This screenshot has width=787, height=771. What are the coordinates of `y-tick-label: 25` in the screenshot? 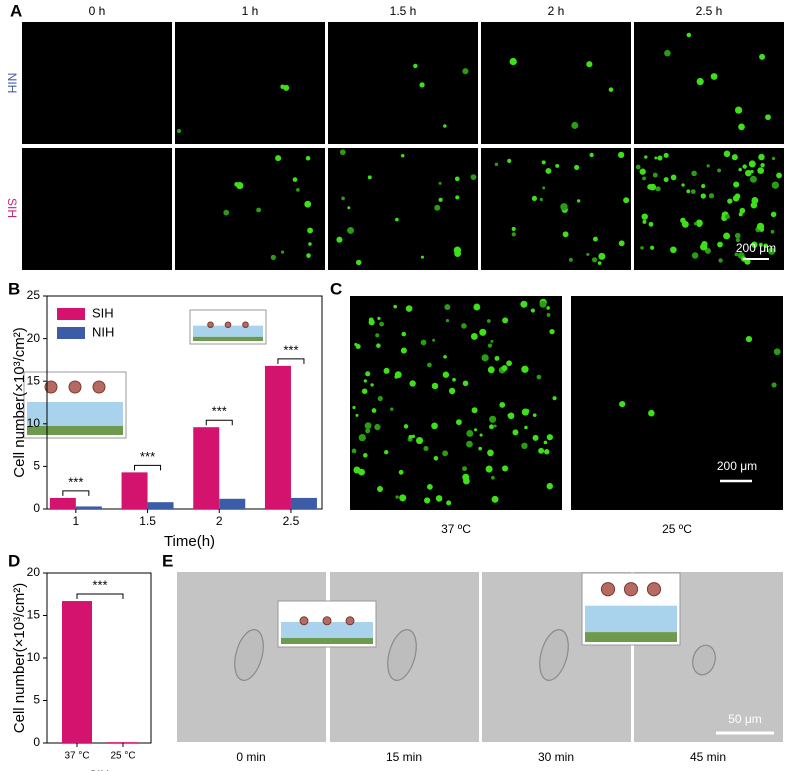 It's located at (34, 295).